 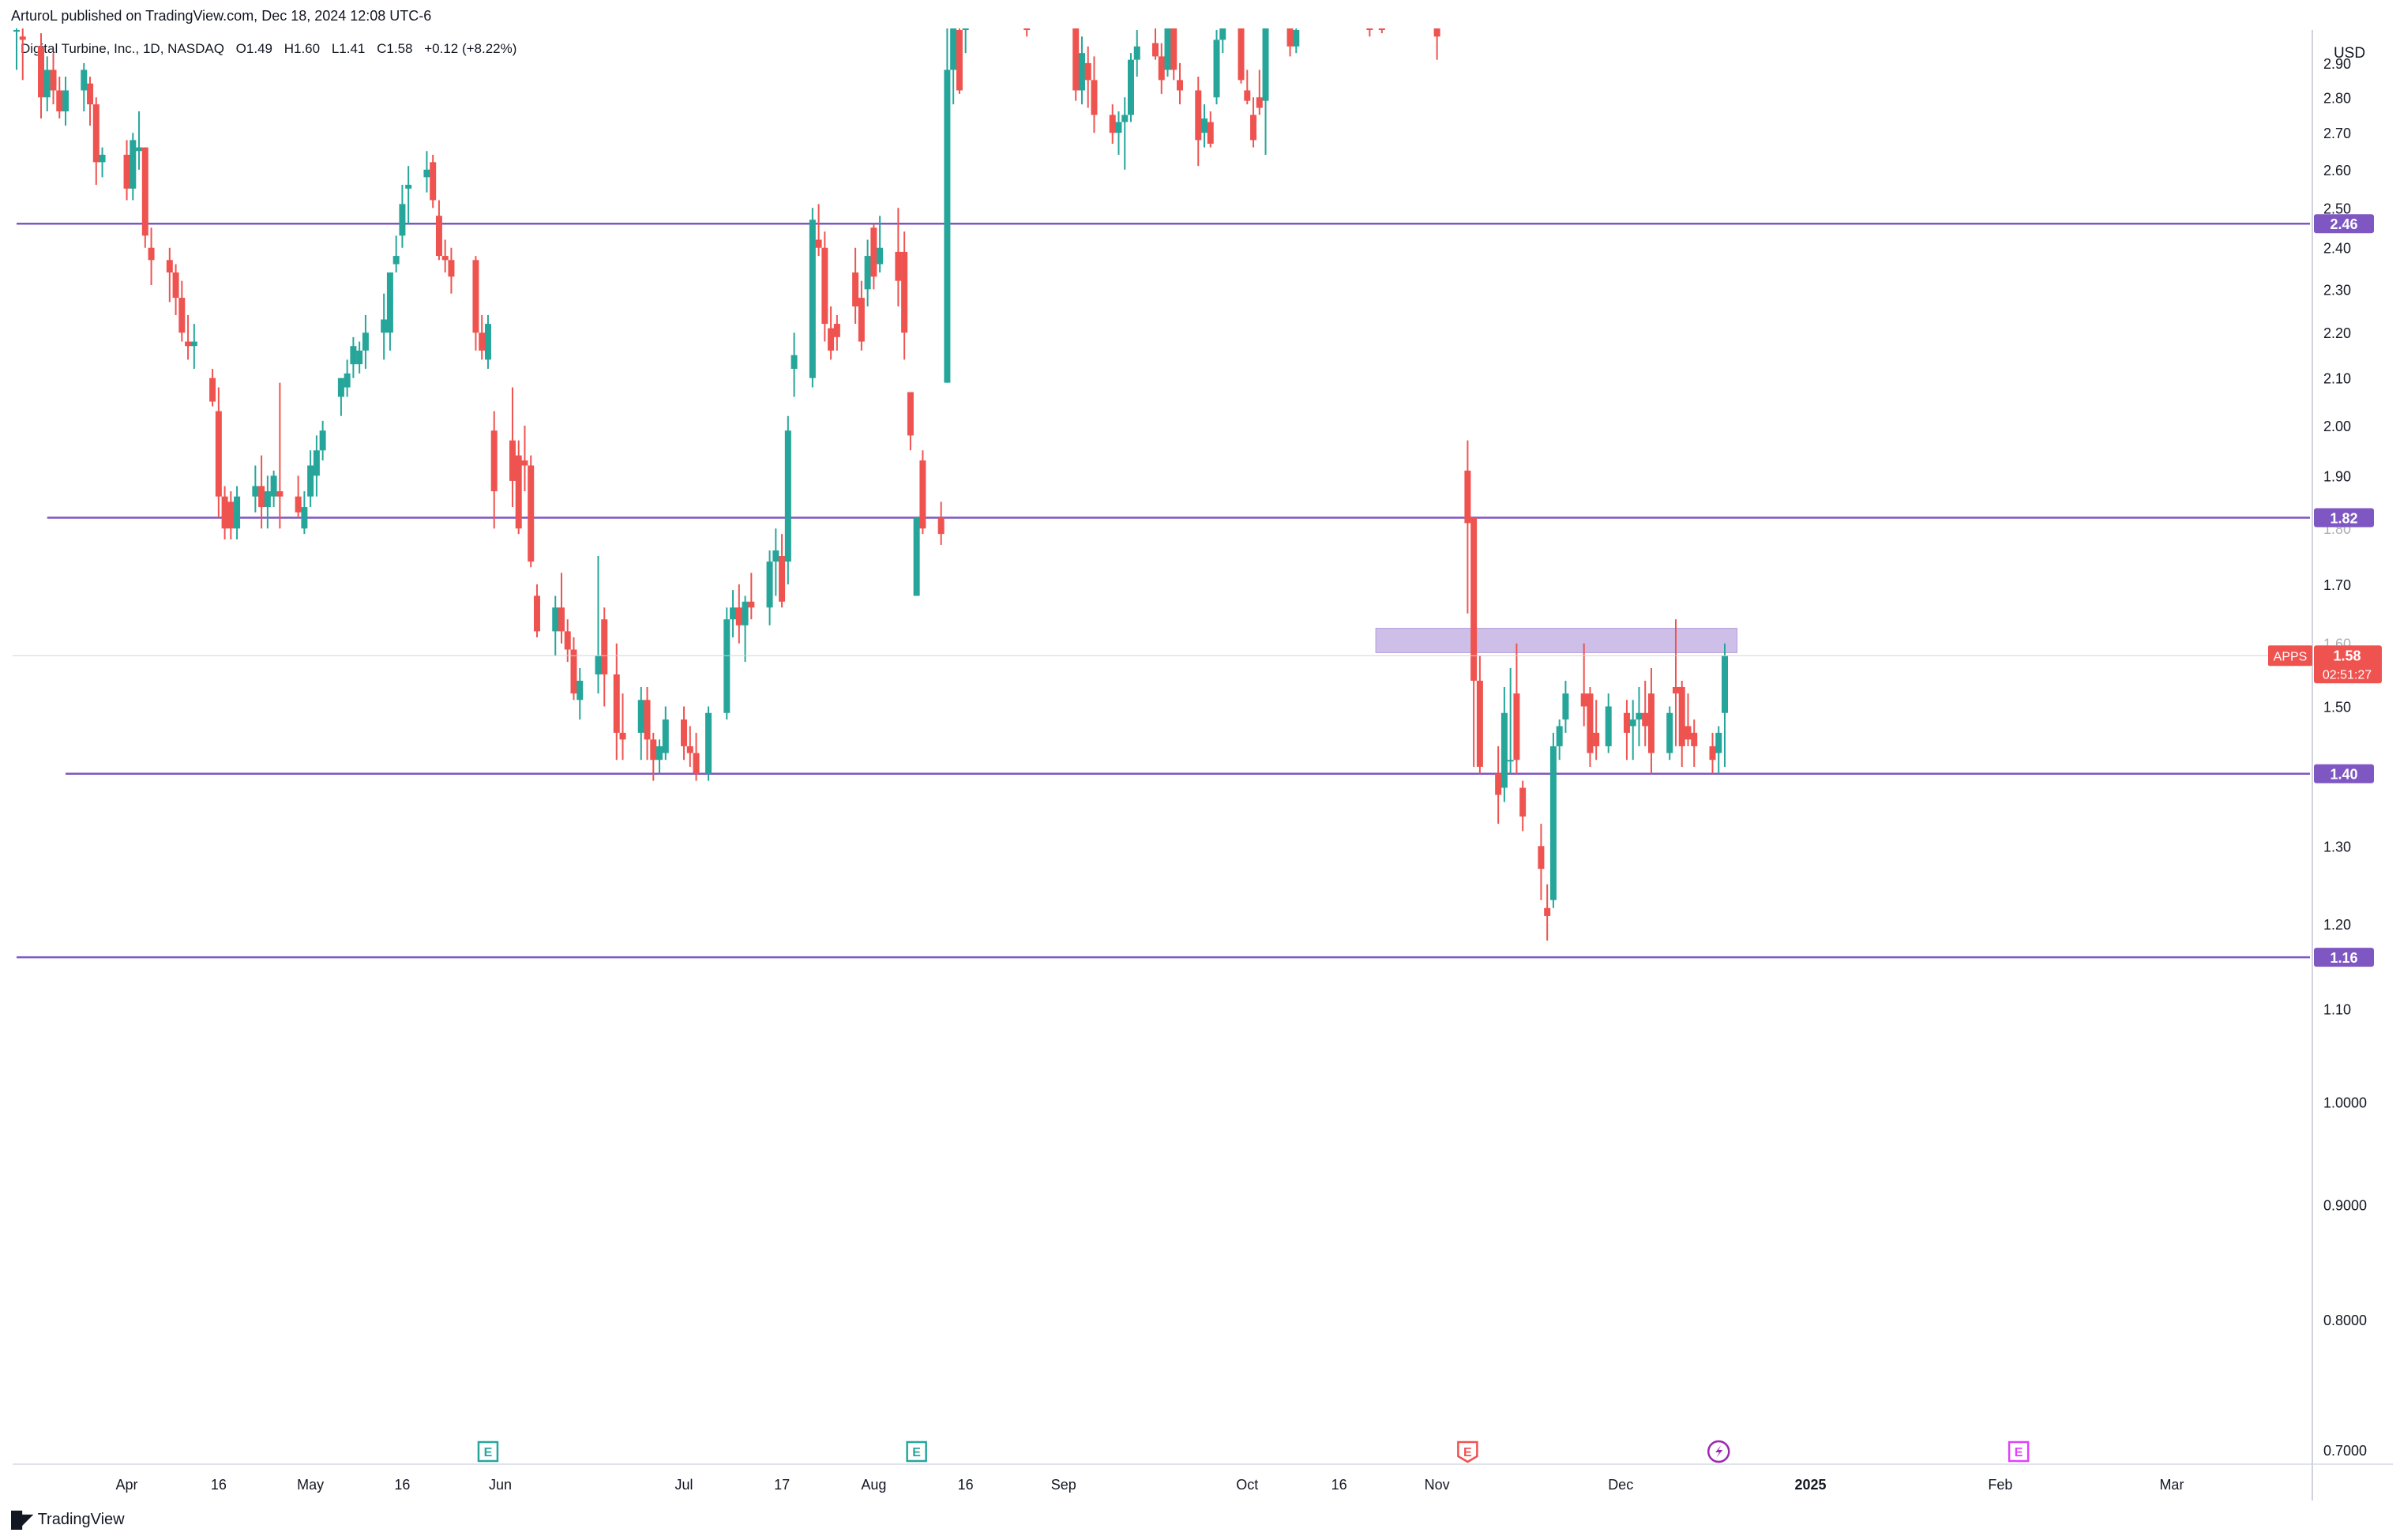 I want to click on y-tick-label: 1.50, so click(x=2337, y=707).